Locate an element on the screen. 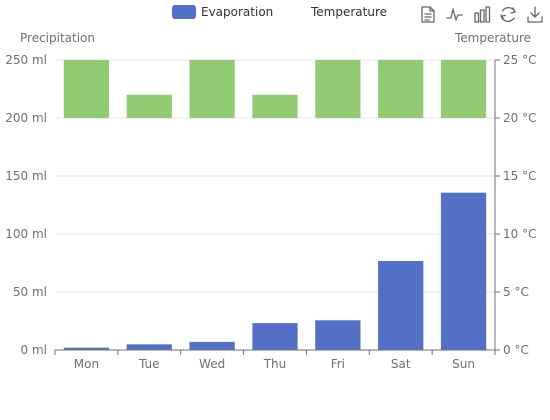 The width and height of the screenshot is (550, 420). legend-label: Evaporation is located at coordinates (237, 12).